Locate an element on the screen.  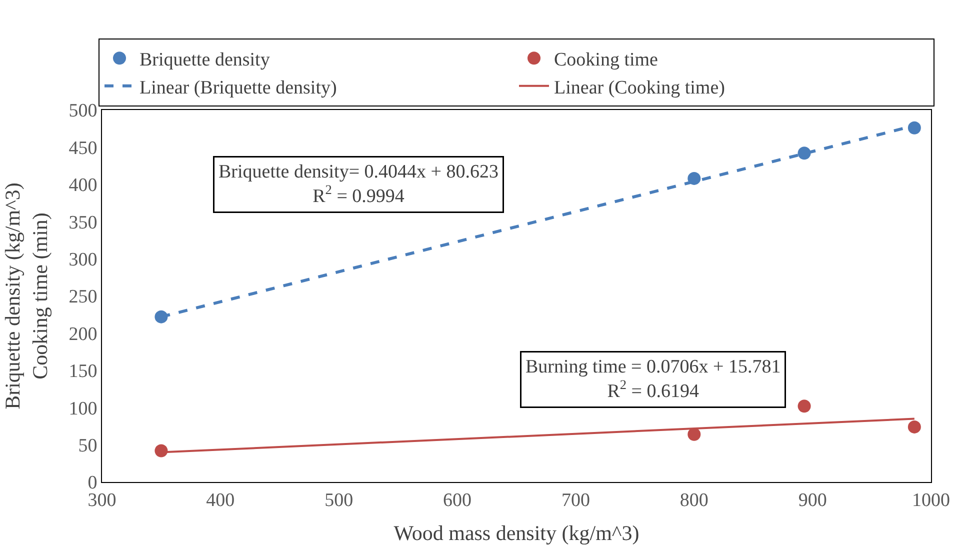
x-tick-label: 600 is located at coordinates (457, 500).